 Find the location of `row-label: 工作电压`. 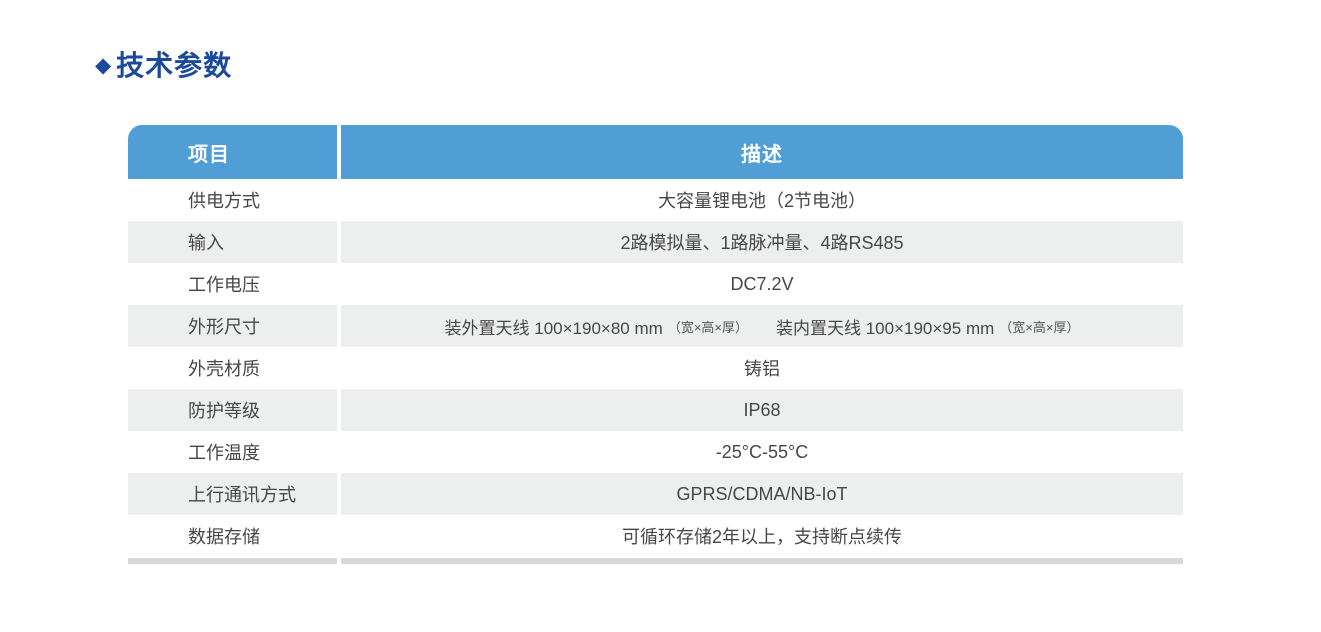

row-label: 工作电压 is located at coordinates (232, 284).